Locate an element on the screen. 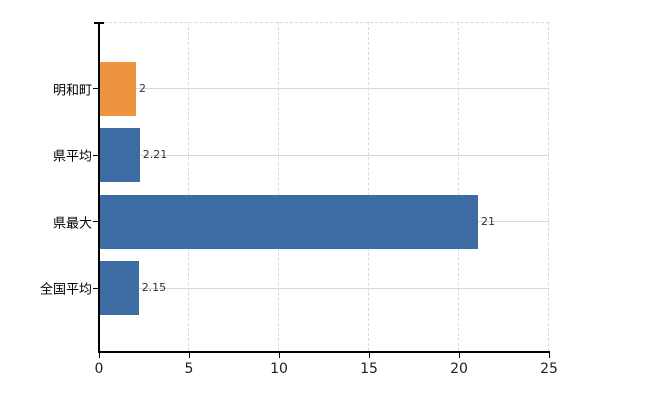 The image size is (650, 400). plot-top-border is located at coordinates (324, 22).